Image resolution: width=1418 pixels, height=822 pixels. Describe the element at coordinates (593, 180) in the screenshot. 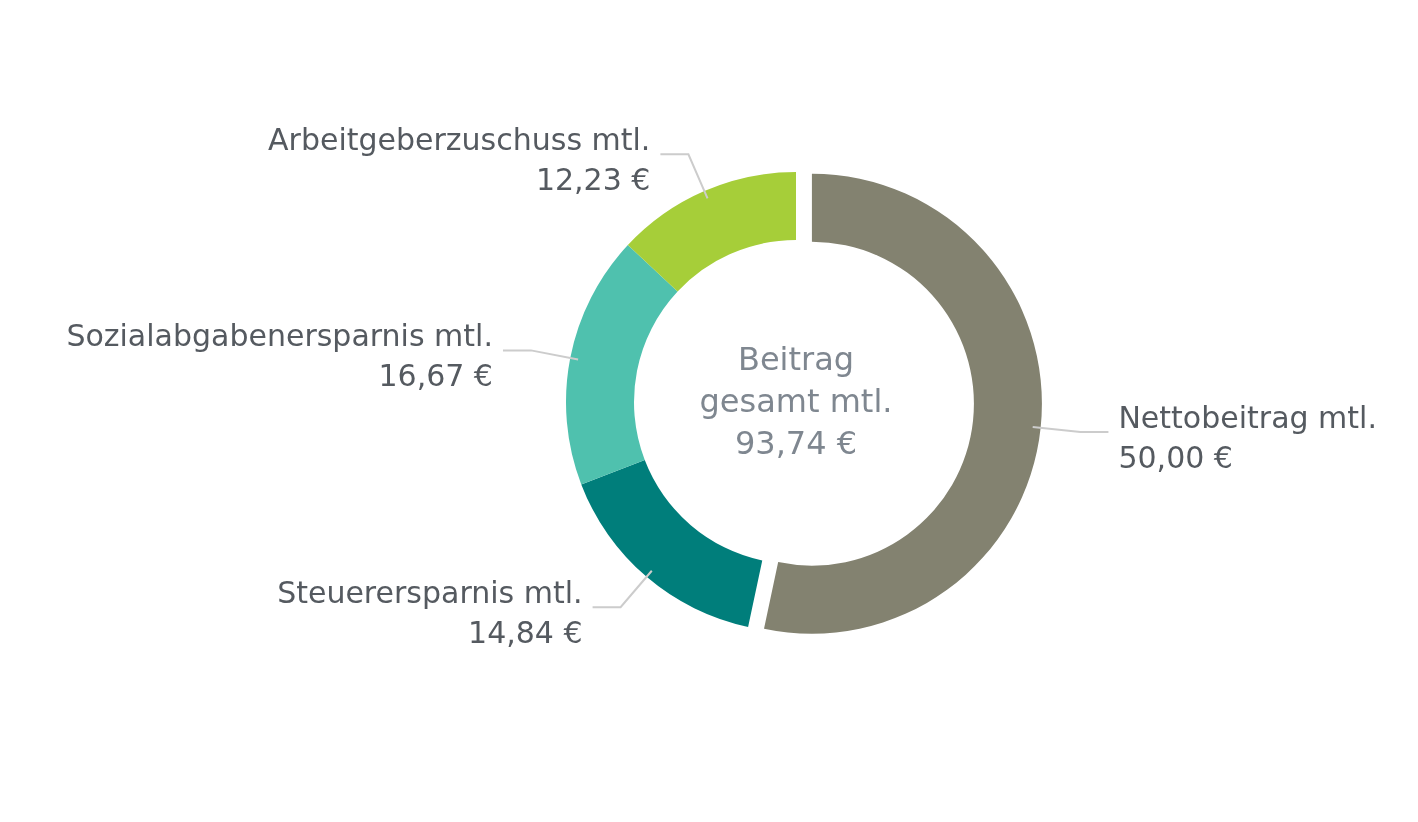

I see `data-label: 12,23 €` at that location.